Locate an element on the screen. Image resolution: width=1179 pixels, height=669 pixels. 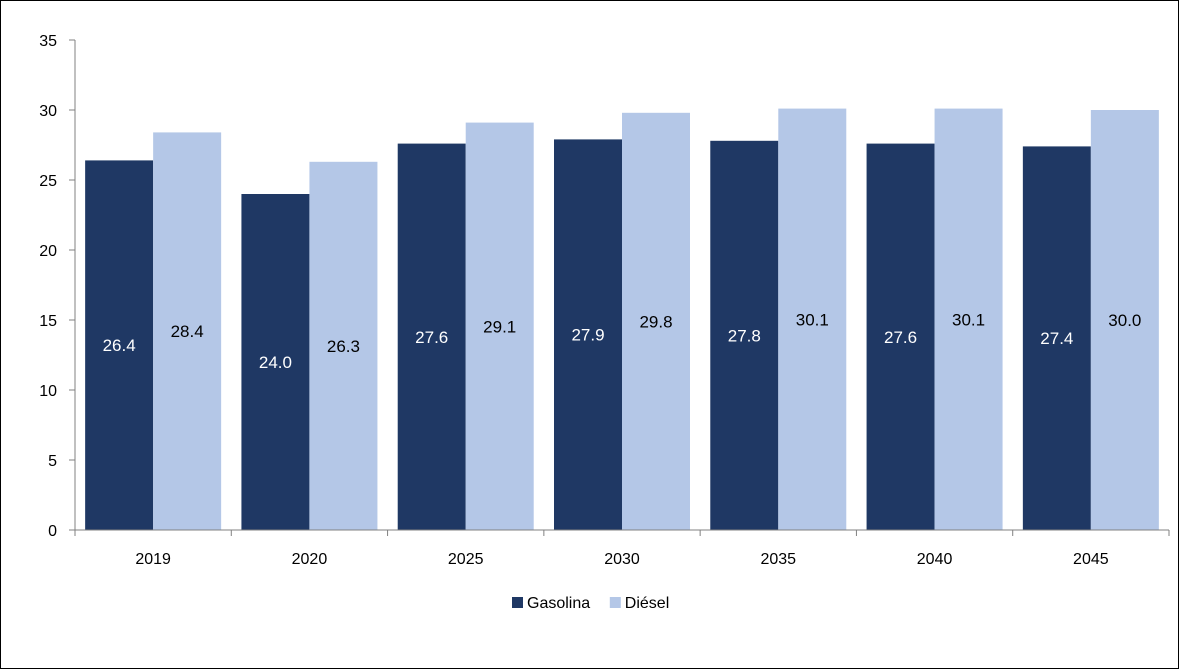
y-tick-label: 30 is located at coordinates (48, 111).